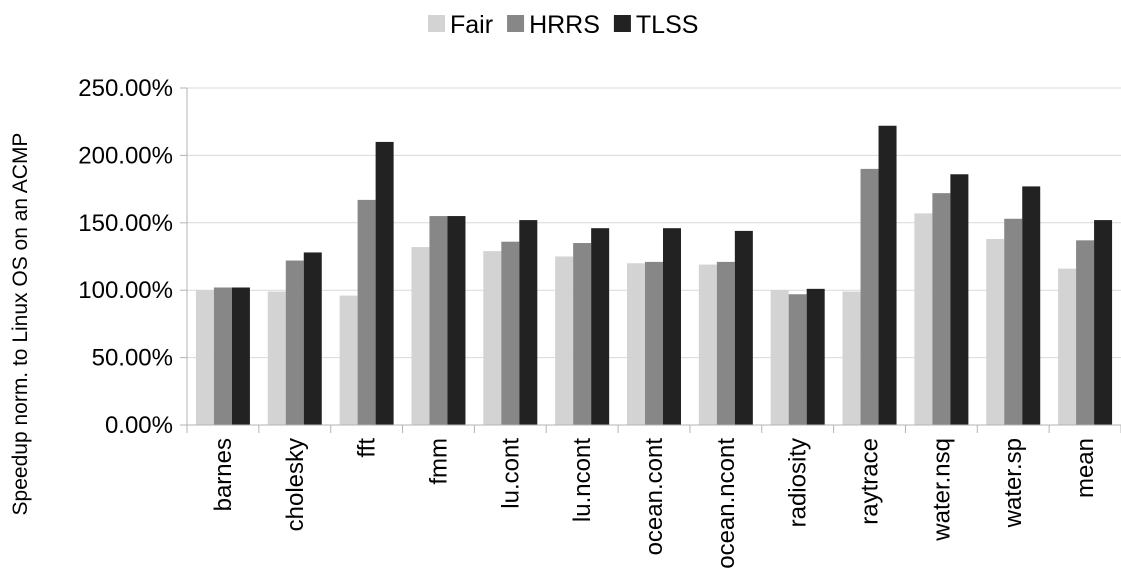 The image size is (1121, 582). I want to click on x-tick-label: raytrace, so click(870, 481).